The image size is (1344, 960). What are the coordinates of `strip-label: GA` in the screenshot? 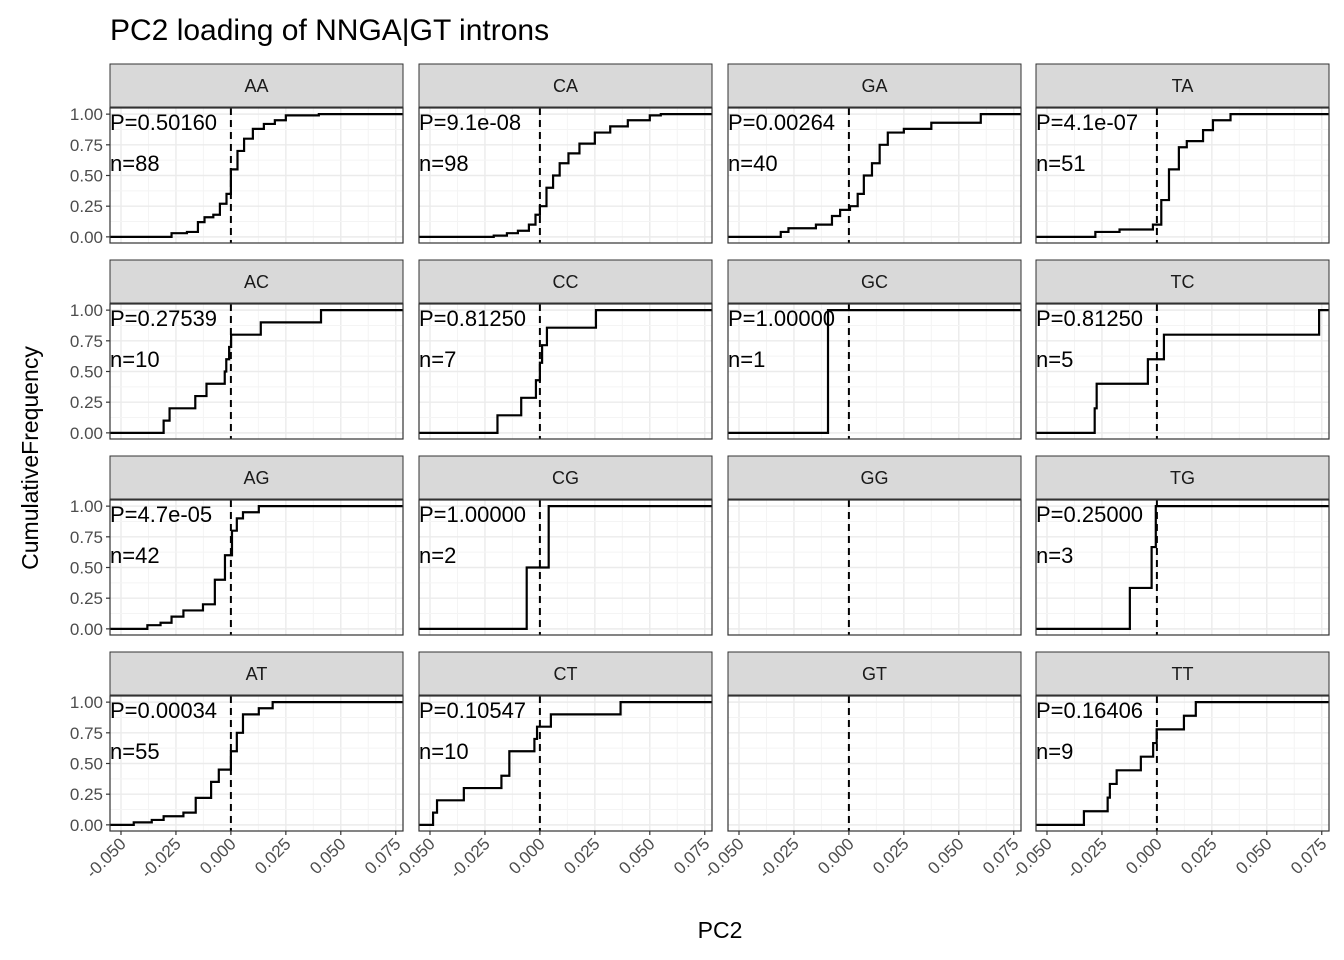 It's located at (874, 86).